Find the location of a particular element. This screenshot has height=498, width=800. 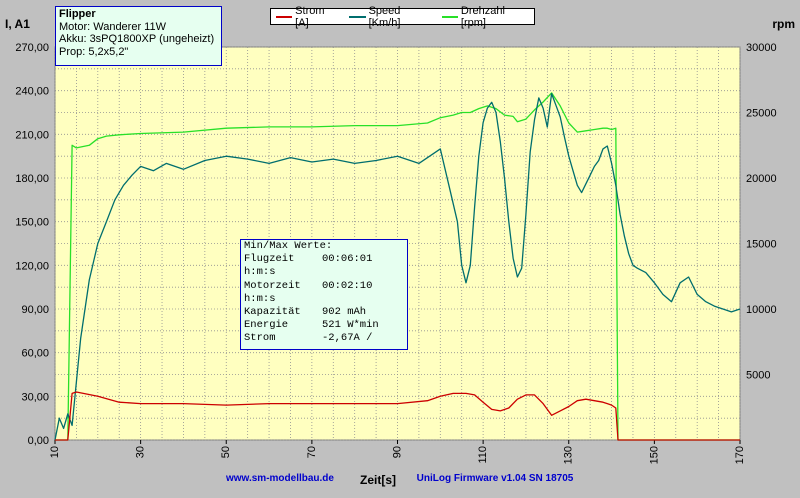

legend: Strom [A] Speed [Km/h] Drehzahl [rpm] is located at coordinates (402, 17).